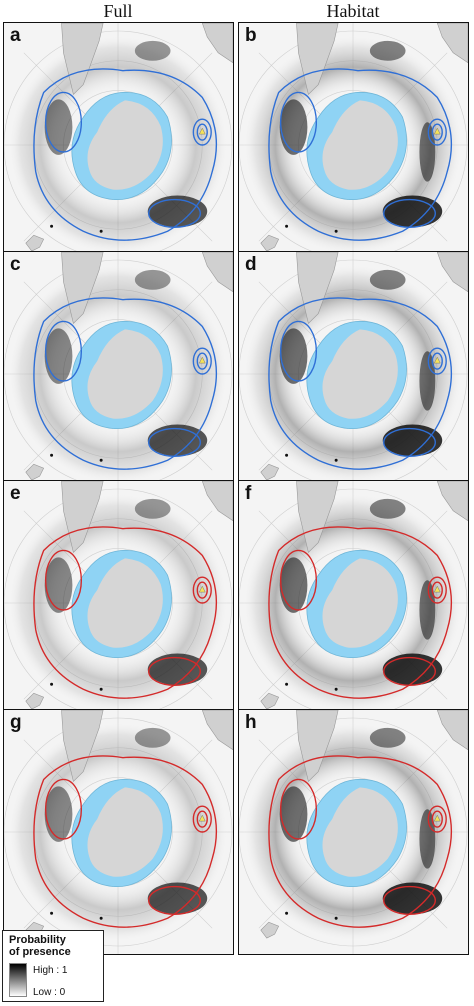 The height and width of the screenshot is (1006, 474). Describe the element at coordinates (40, 952) in the screenshot. I see `legend-title-line2: of presence` at that location.